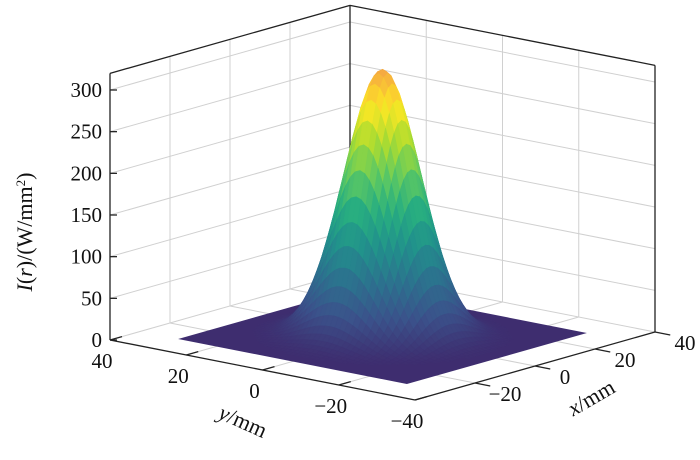  I want to click on z-tick-label: 250, so click(87, 132).